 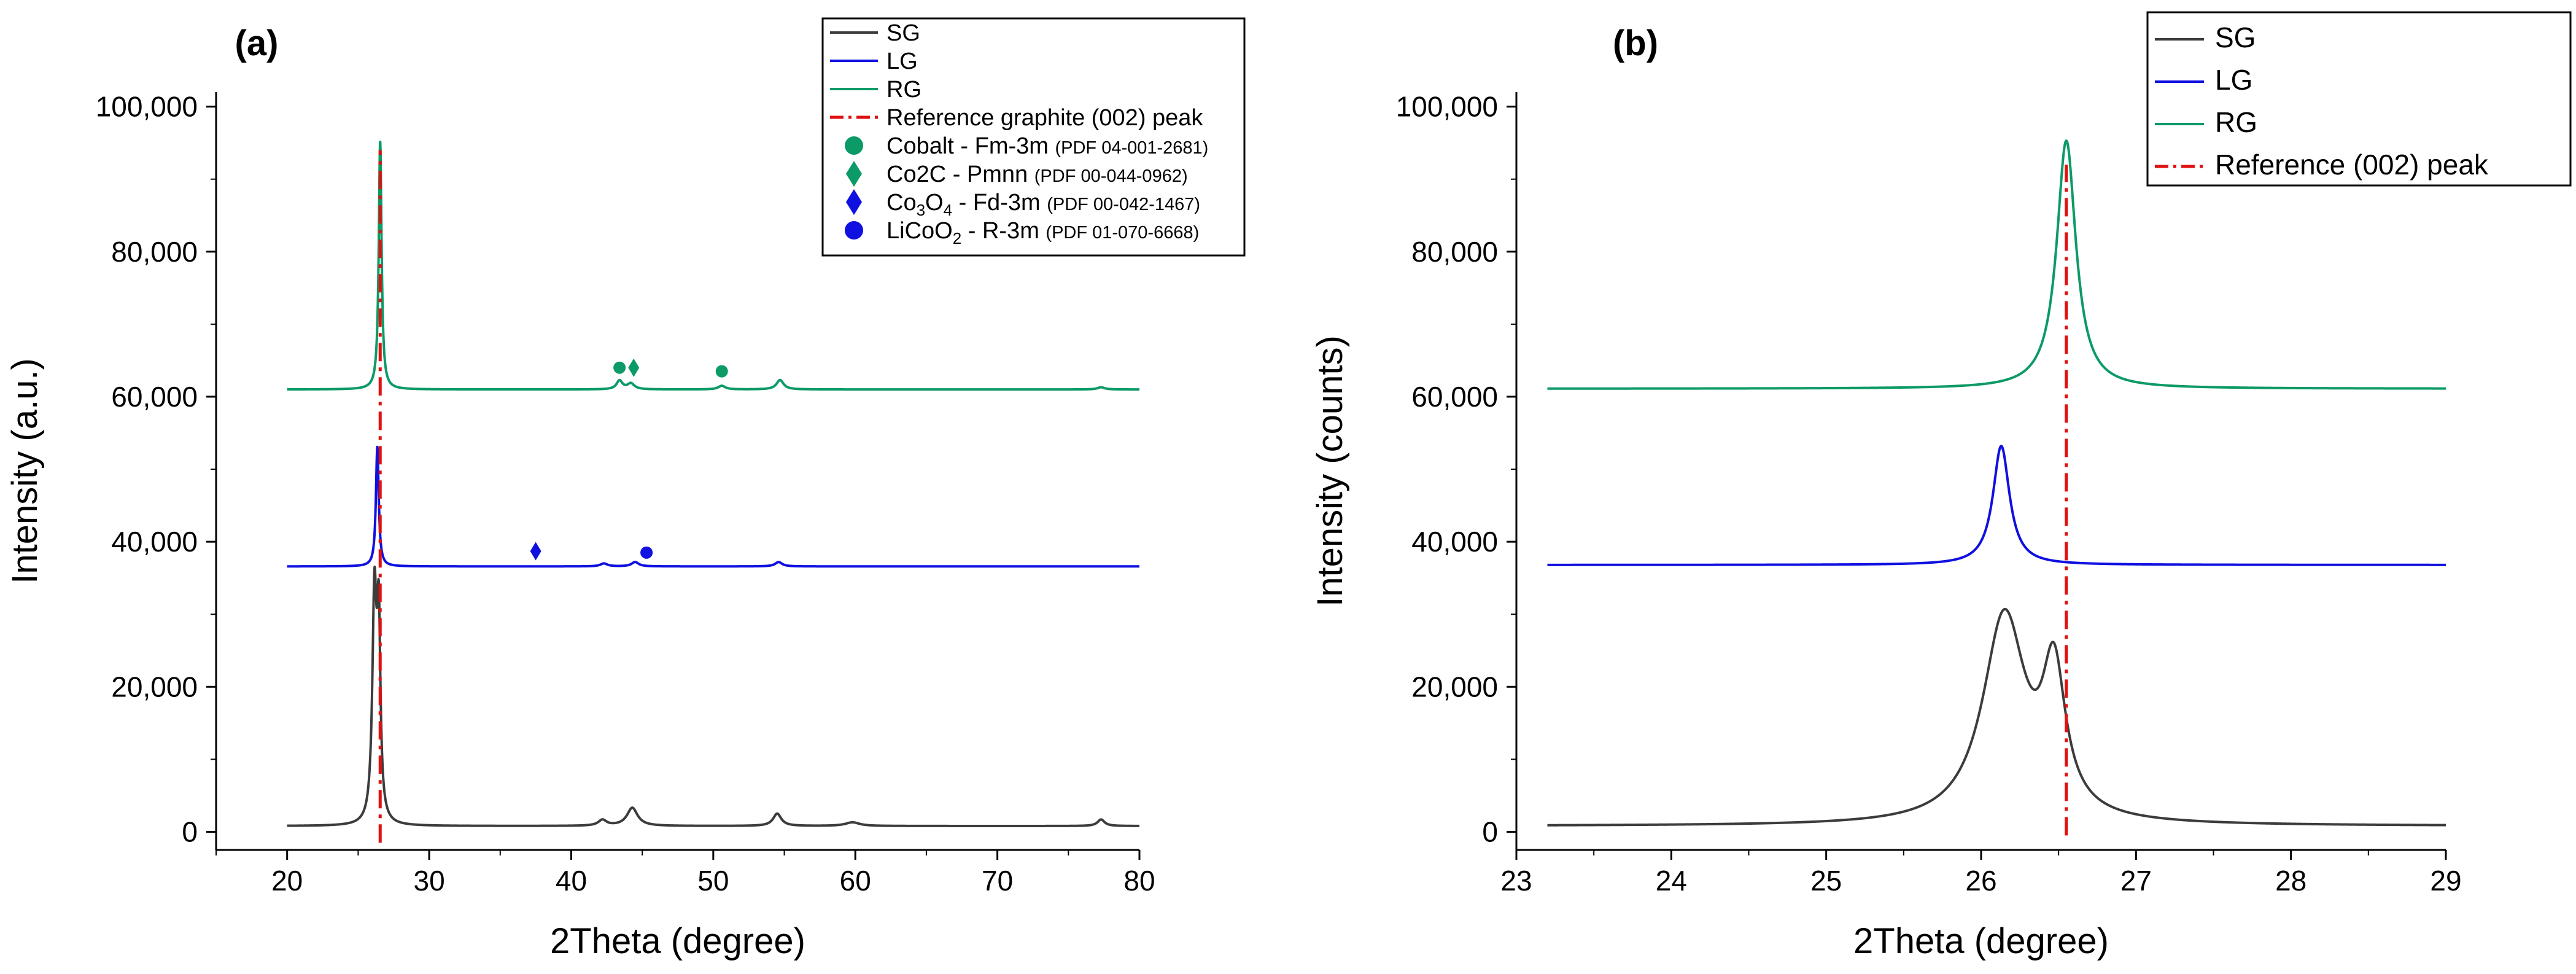 I want to click on legend-label-part: Co2C - Pmnn, so click(x=957, y=174).